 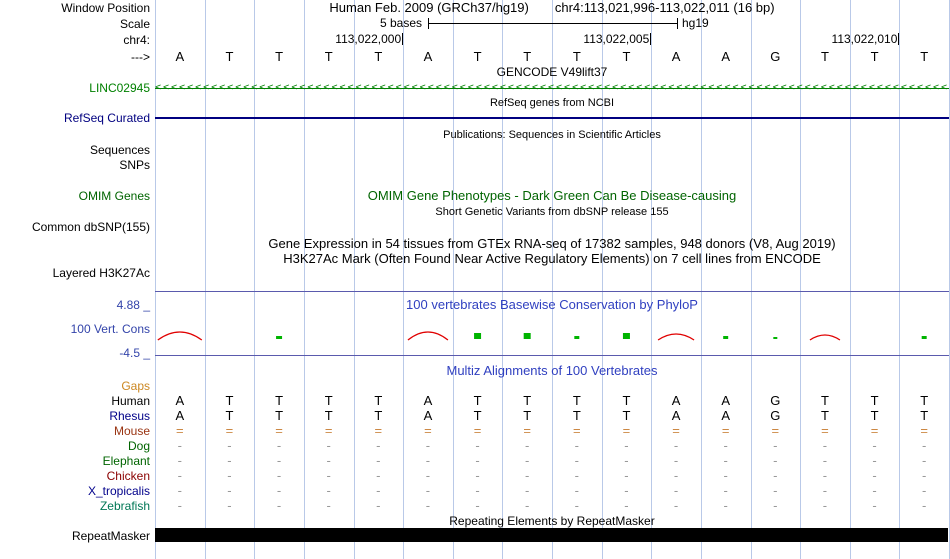 What do you see at coordinates (129, 416) in the screenshot?
I see `species-label-rhesus: Rhesus` at bounding box center [129, 416].